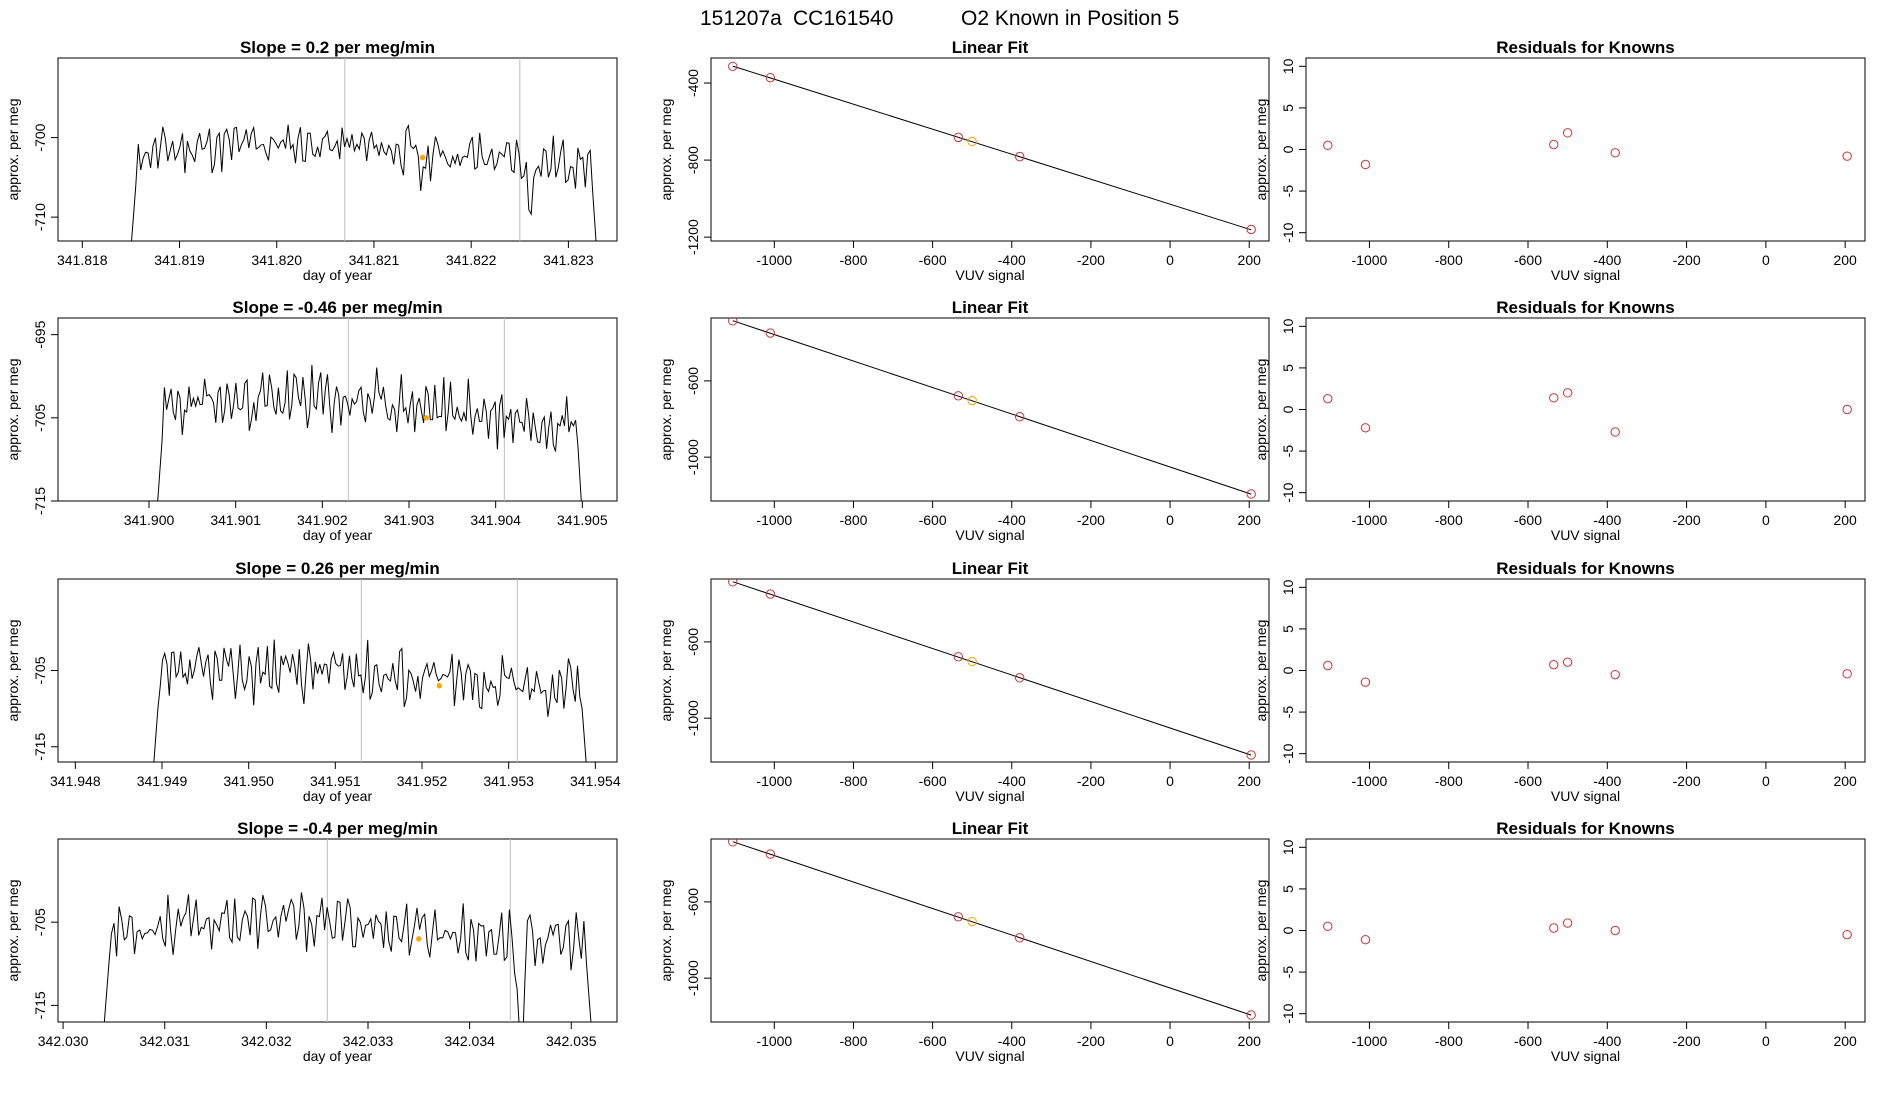 This screenshot has width=1900, height=1100. Describe the element at coordinates (45, 417) in the screenshot. I see `y-axis: -695 -705 -715` at that location.